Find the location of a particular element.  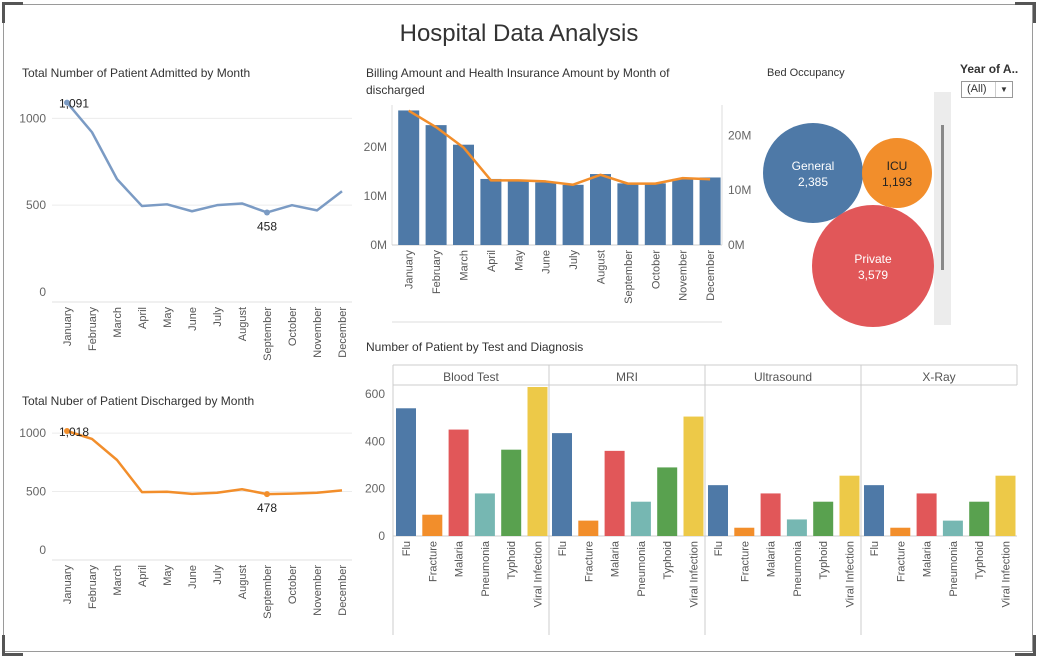

occupancy-chart-title: Bed Occupancy is located at coordinates (806, 73).